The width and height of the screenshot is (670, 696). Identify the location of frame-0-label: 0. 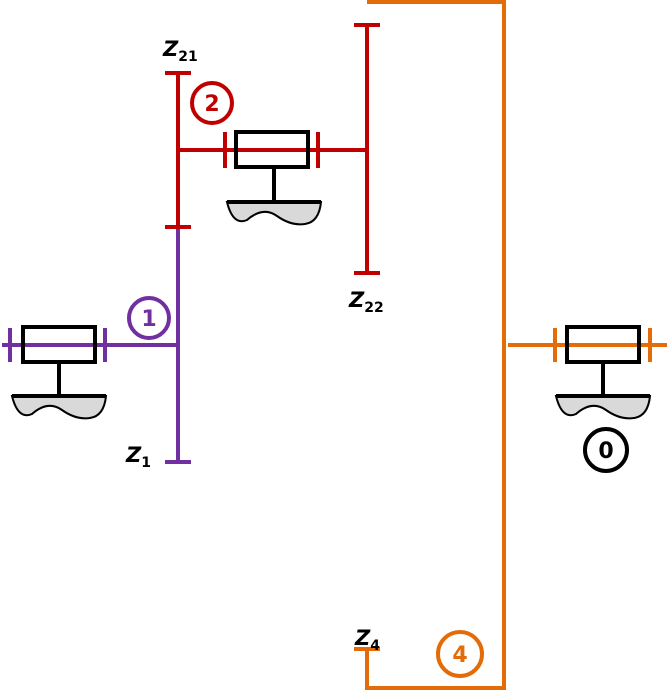
(606, 450).